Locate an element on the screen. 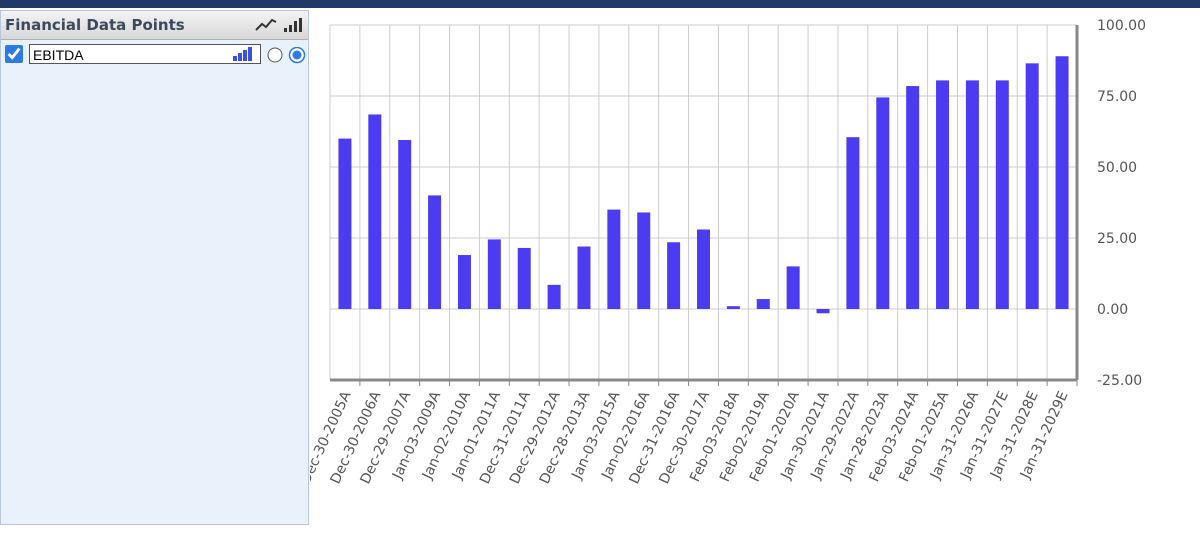 This screenshot has height=539, width=1200. label-input: EBITDA is located at coordinates (145, 54).